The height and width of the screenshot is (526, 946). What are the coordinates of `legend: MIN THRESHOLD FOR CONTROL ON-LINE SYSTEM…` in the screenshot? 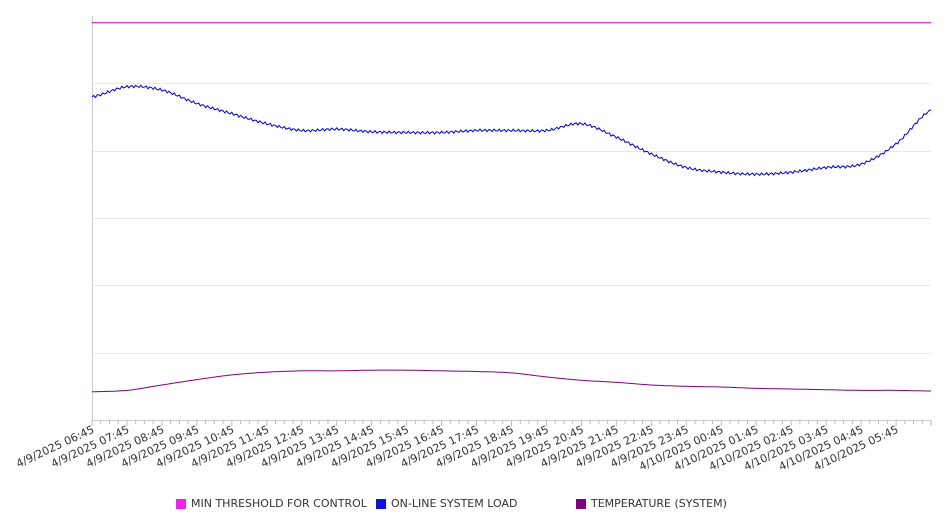 It's located at (473, 506).